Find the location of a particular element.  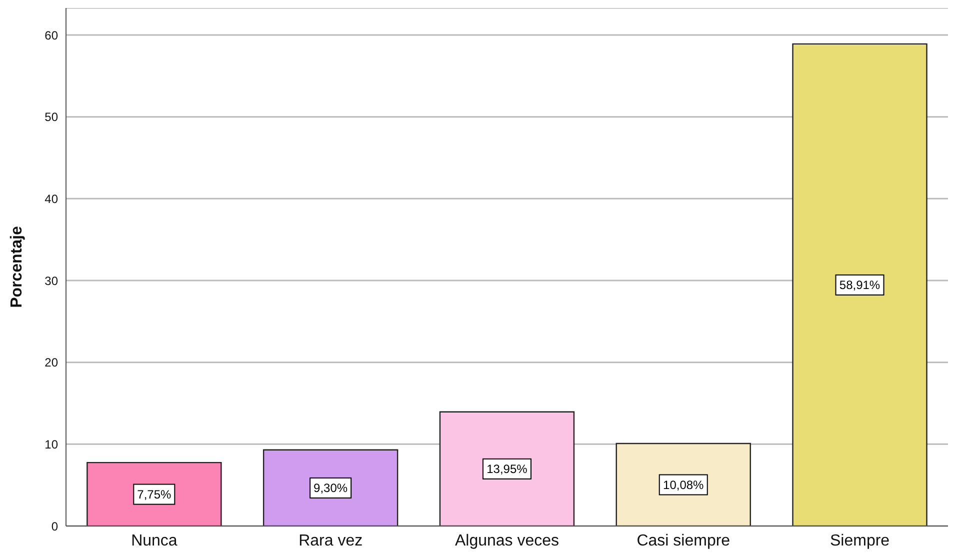

x-tick-label: Siempre is located at coordinates (860, 541).